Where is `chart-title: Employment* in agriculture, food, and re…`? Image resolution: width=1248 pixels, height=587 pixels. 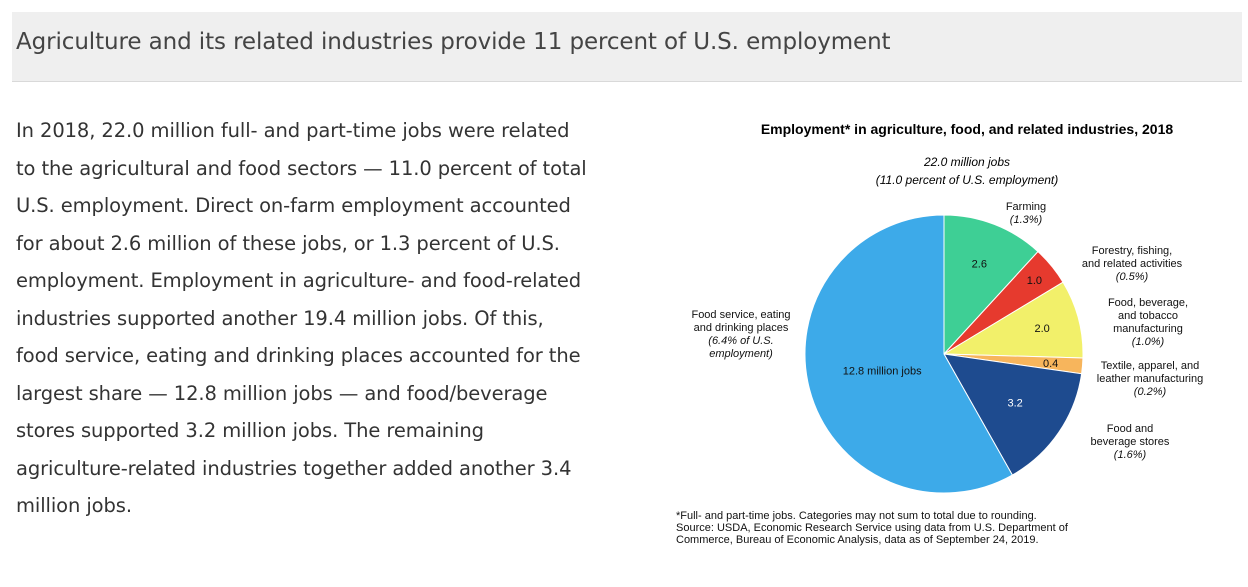 chart-title: Employment* in agriculture, food, and re… is located at coordinates (967, 129).